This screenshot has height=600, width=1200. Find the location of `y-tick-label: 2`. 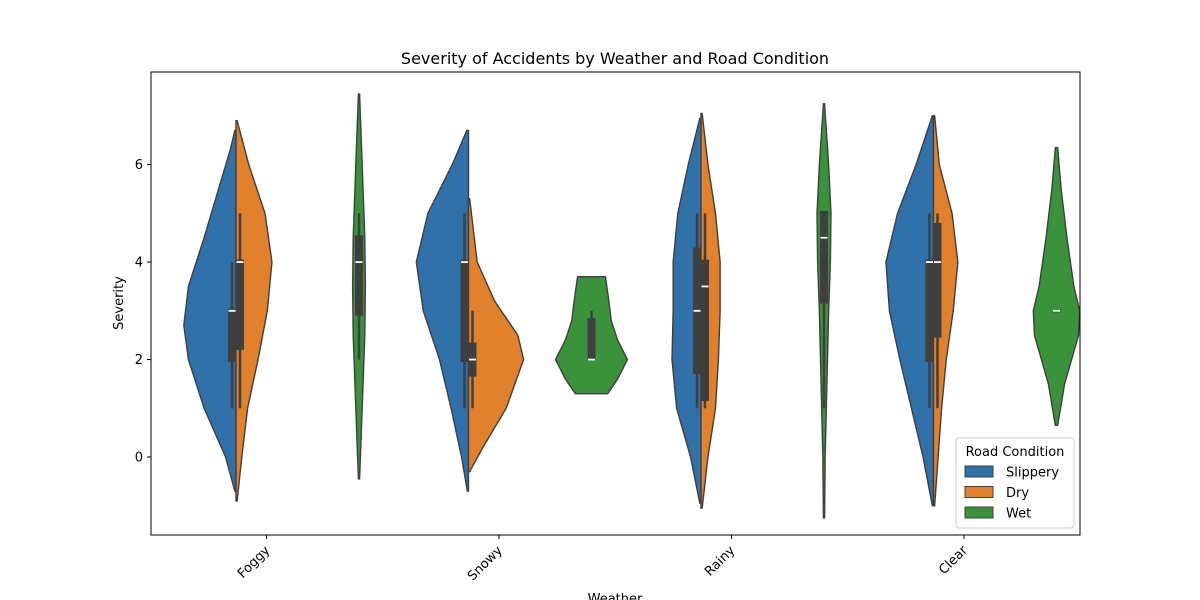

y-tick-label: 2 is located at coordinates (139, 360).